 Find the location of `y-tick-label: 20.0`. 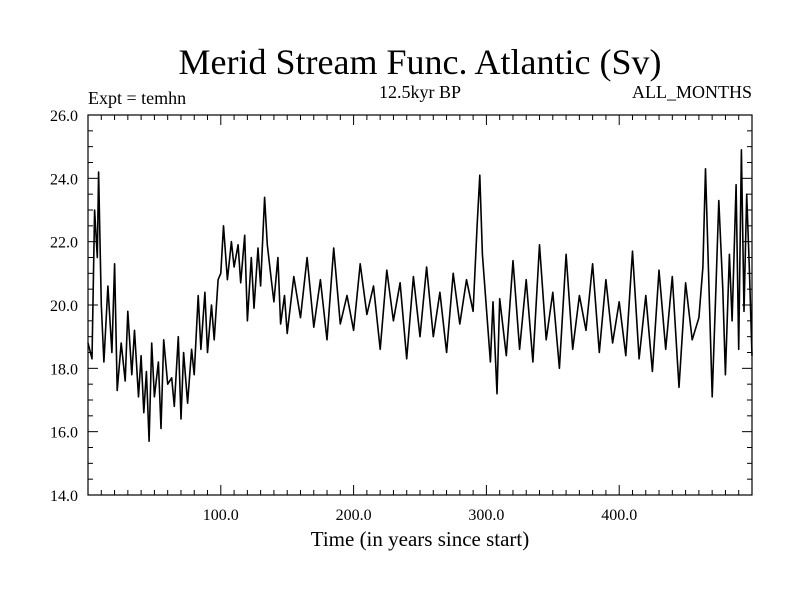

y-tick-label: 20.0 is located at coordinates (64, 306).